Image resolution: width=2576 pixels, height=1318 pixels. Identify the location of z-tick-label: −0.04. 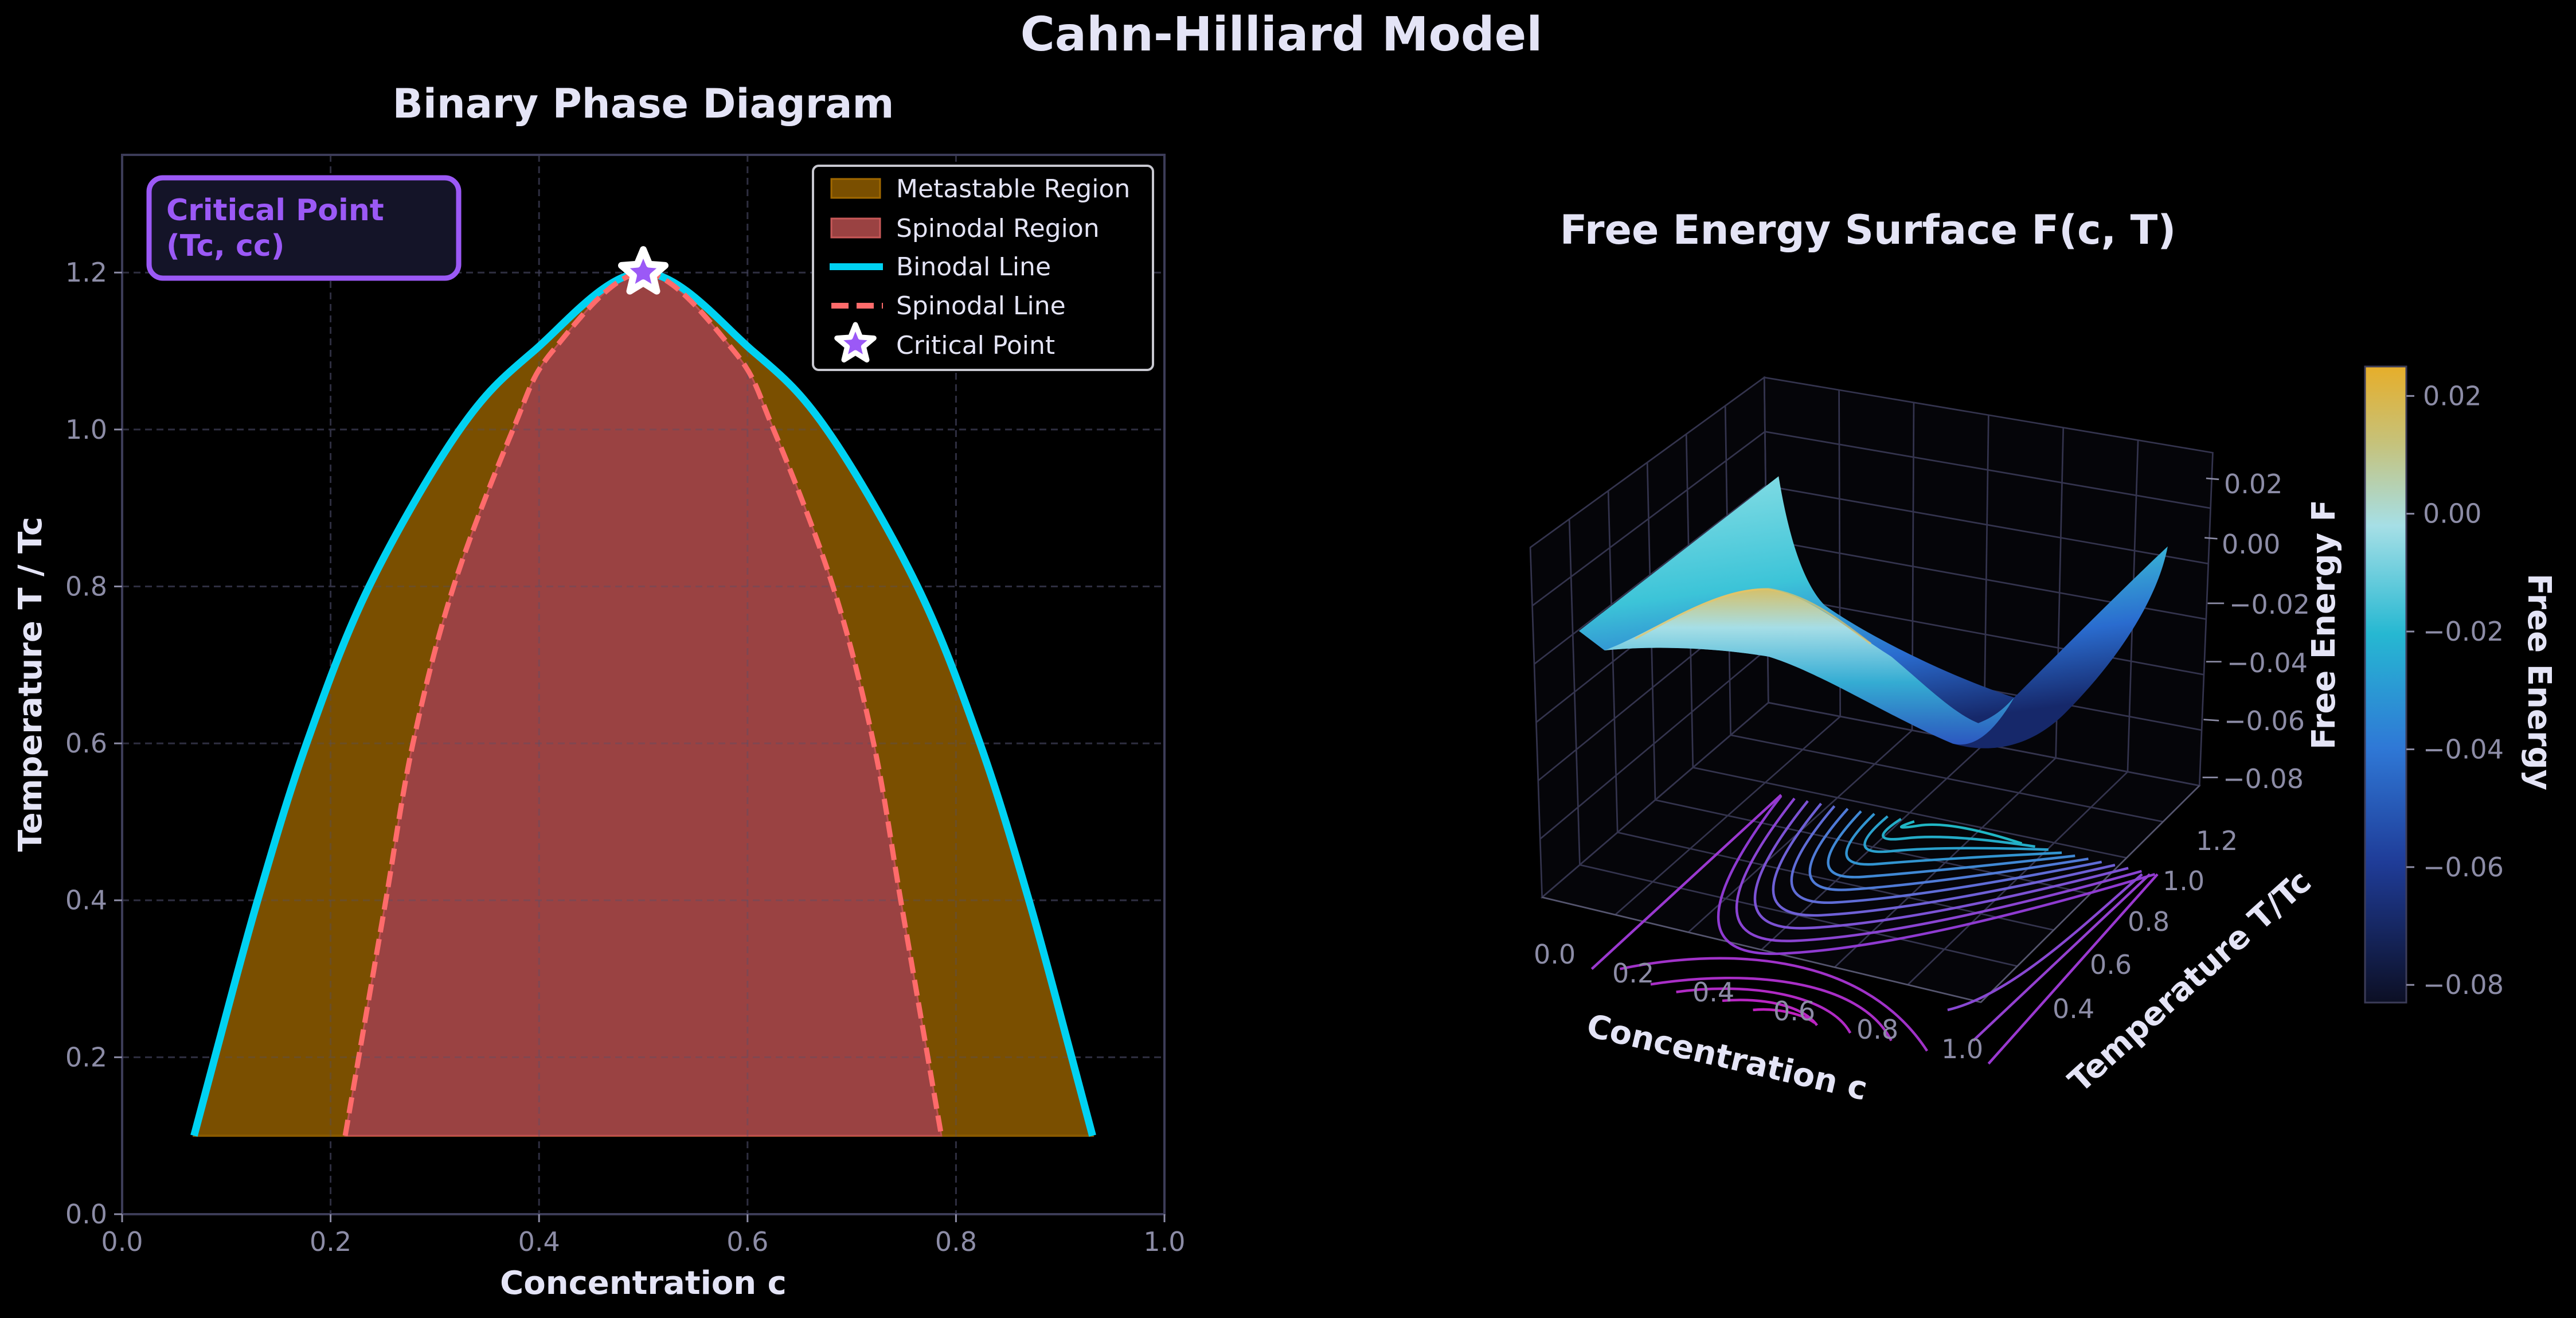
(2267, 664).